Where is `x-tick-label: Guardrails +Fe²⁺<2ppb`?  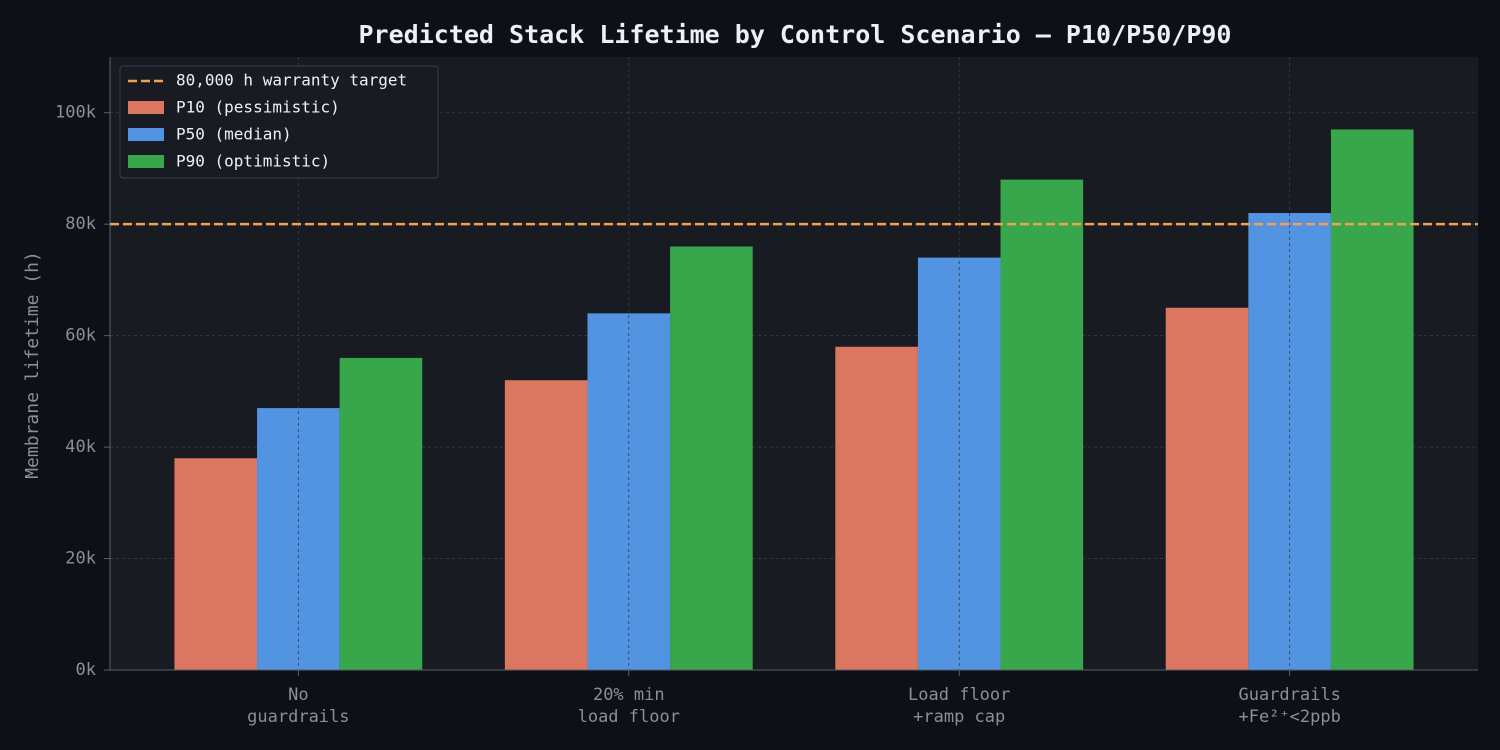
x-tick-label: Guardrails +Fe²⁺<2ppb is located at coordinates (1289, 706).